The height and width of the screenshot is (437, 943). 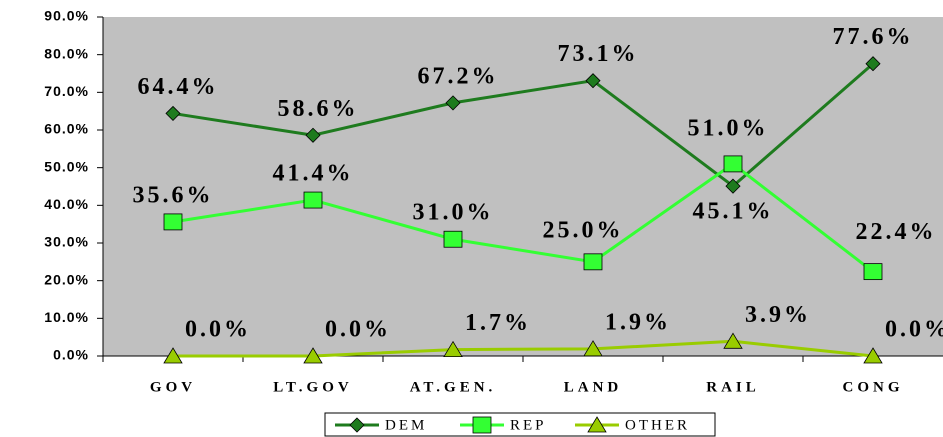 What do you see at coordinates (873, 37) in the screenshot?
I see `data-label: 77.6%` at bounding box center [873, 37].